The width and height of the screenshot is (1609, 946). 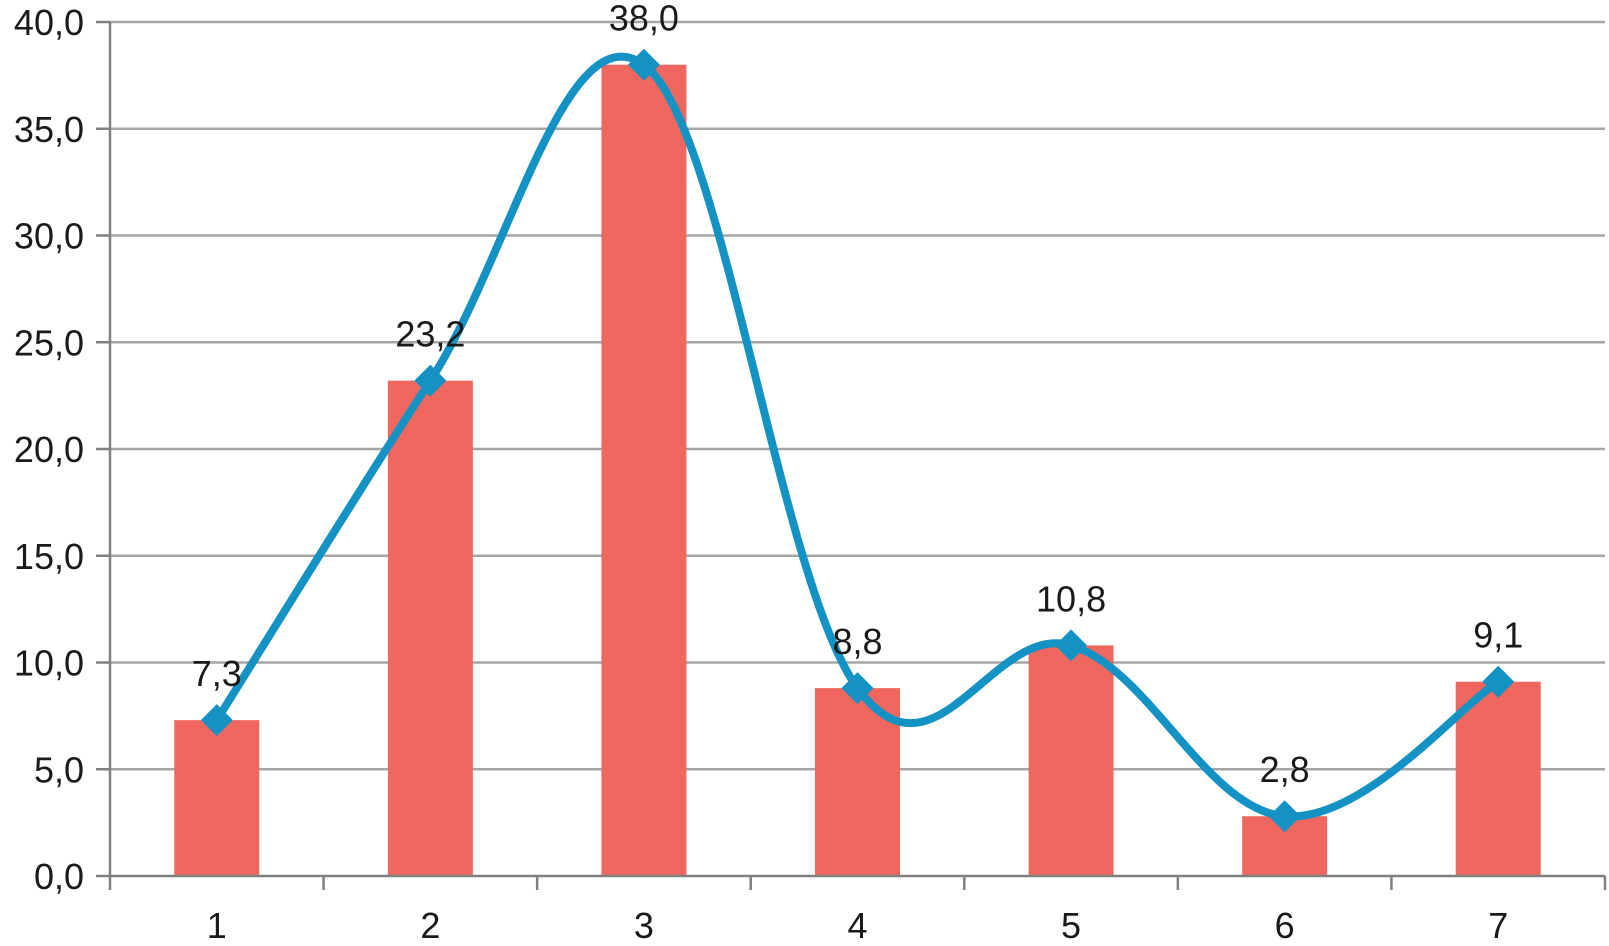 What do you see at coordinates (1285, 769) in the screenshot?
I see `data-label-6: 2,8` at bounding box center [1285, 769].